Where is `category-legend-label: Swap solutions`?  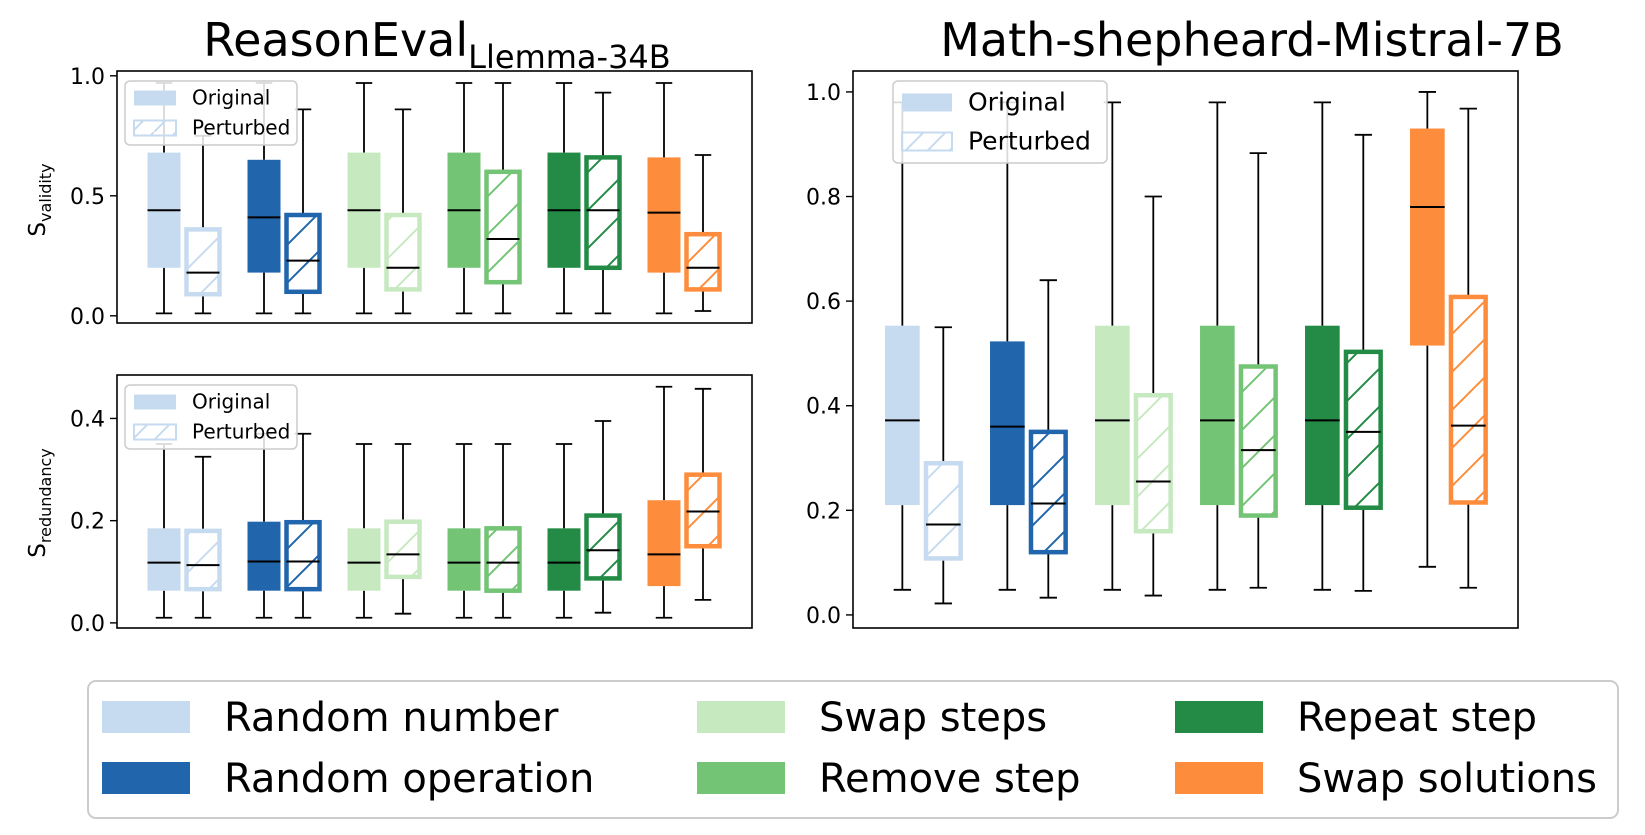 category-legend-label: Swap solutions is located at coordinates (1447, 779).